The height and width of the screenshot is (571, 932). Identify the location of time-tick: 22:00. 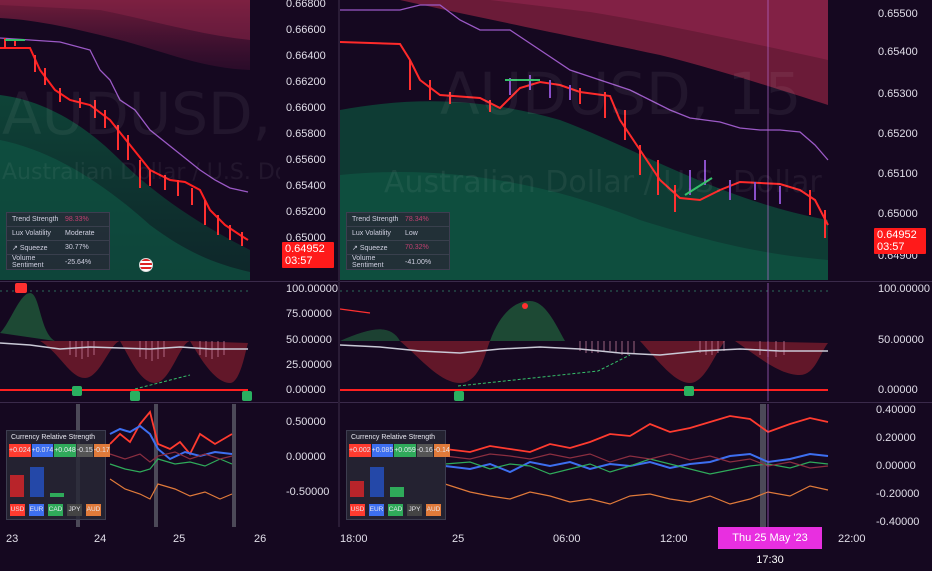
(852, 539).